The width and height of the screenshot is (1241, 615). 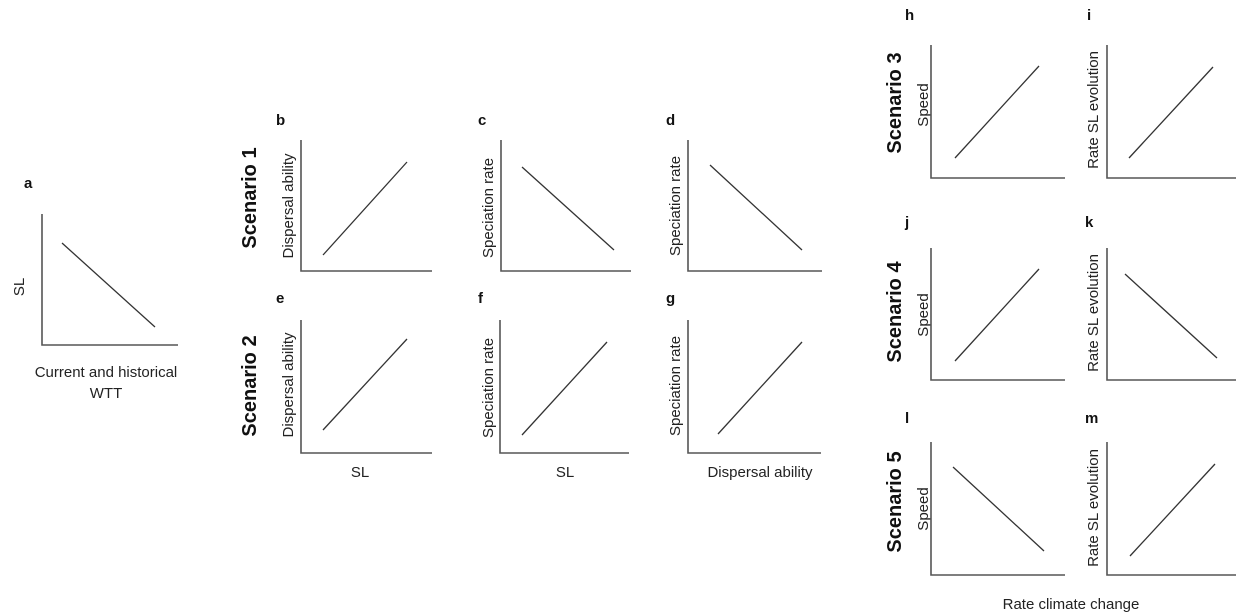 I want to click on panel-k: k Rate SL evolution, so click(x=1160, y=297).